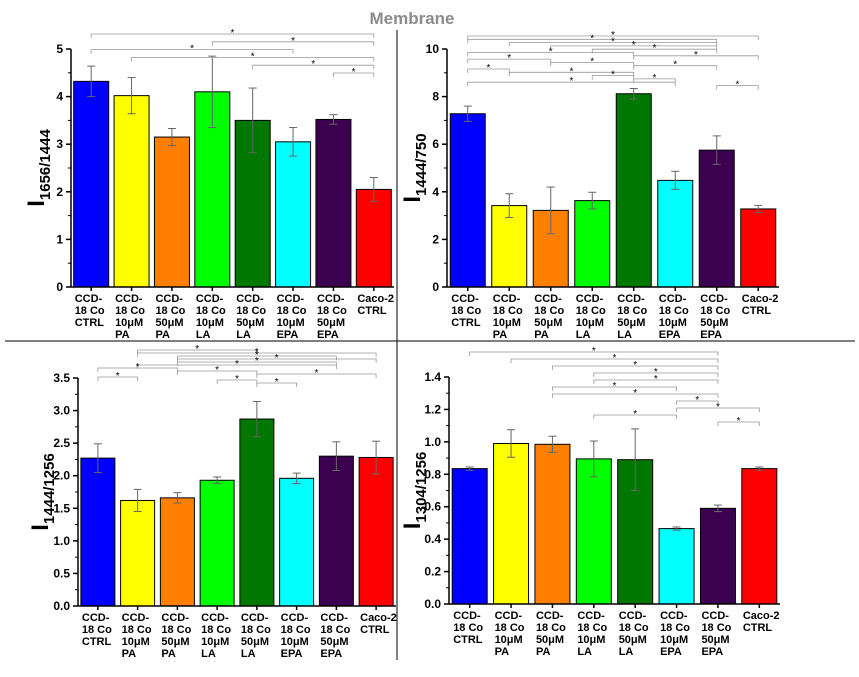 The height and width of the screenshot is (677, 859). Describe the element at coordinates (61, 508) in the screenshot. I see `y-tick-label: 1.5` at that location.